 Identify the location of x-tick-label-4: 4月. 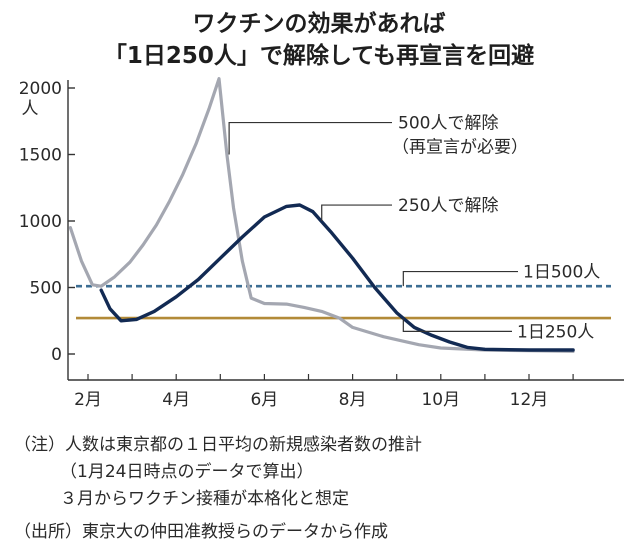
(176, 400).